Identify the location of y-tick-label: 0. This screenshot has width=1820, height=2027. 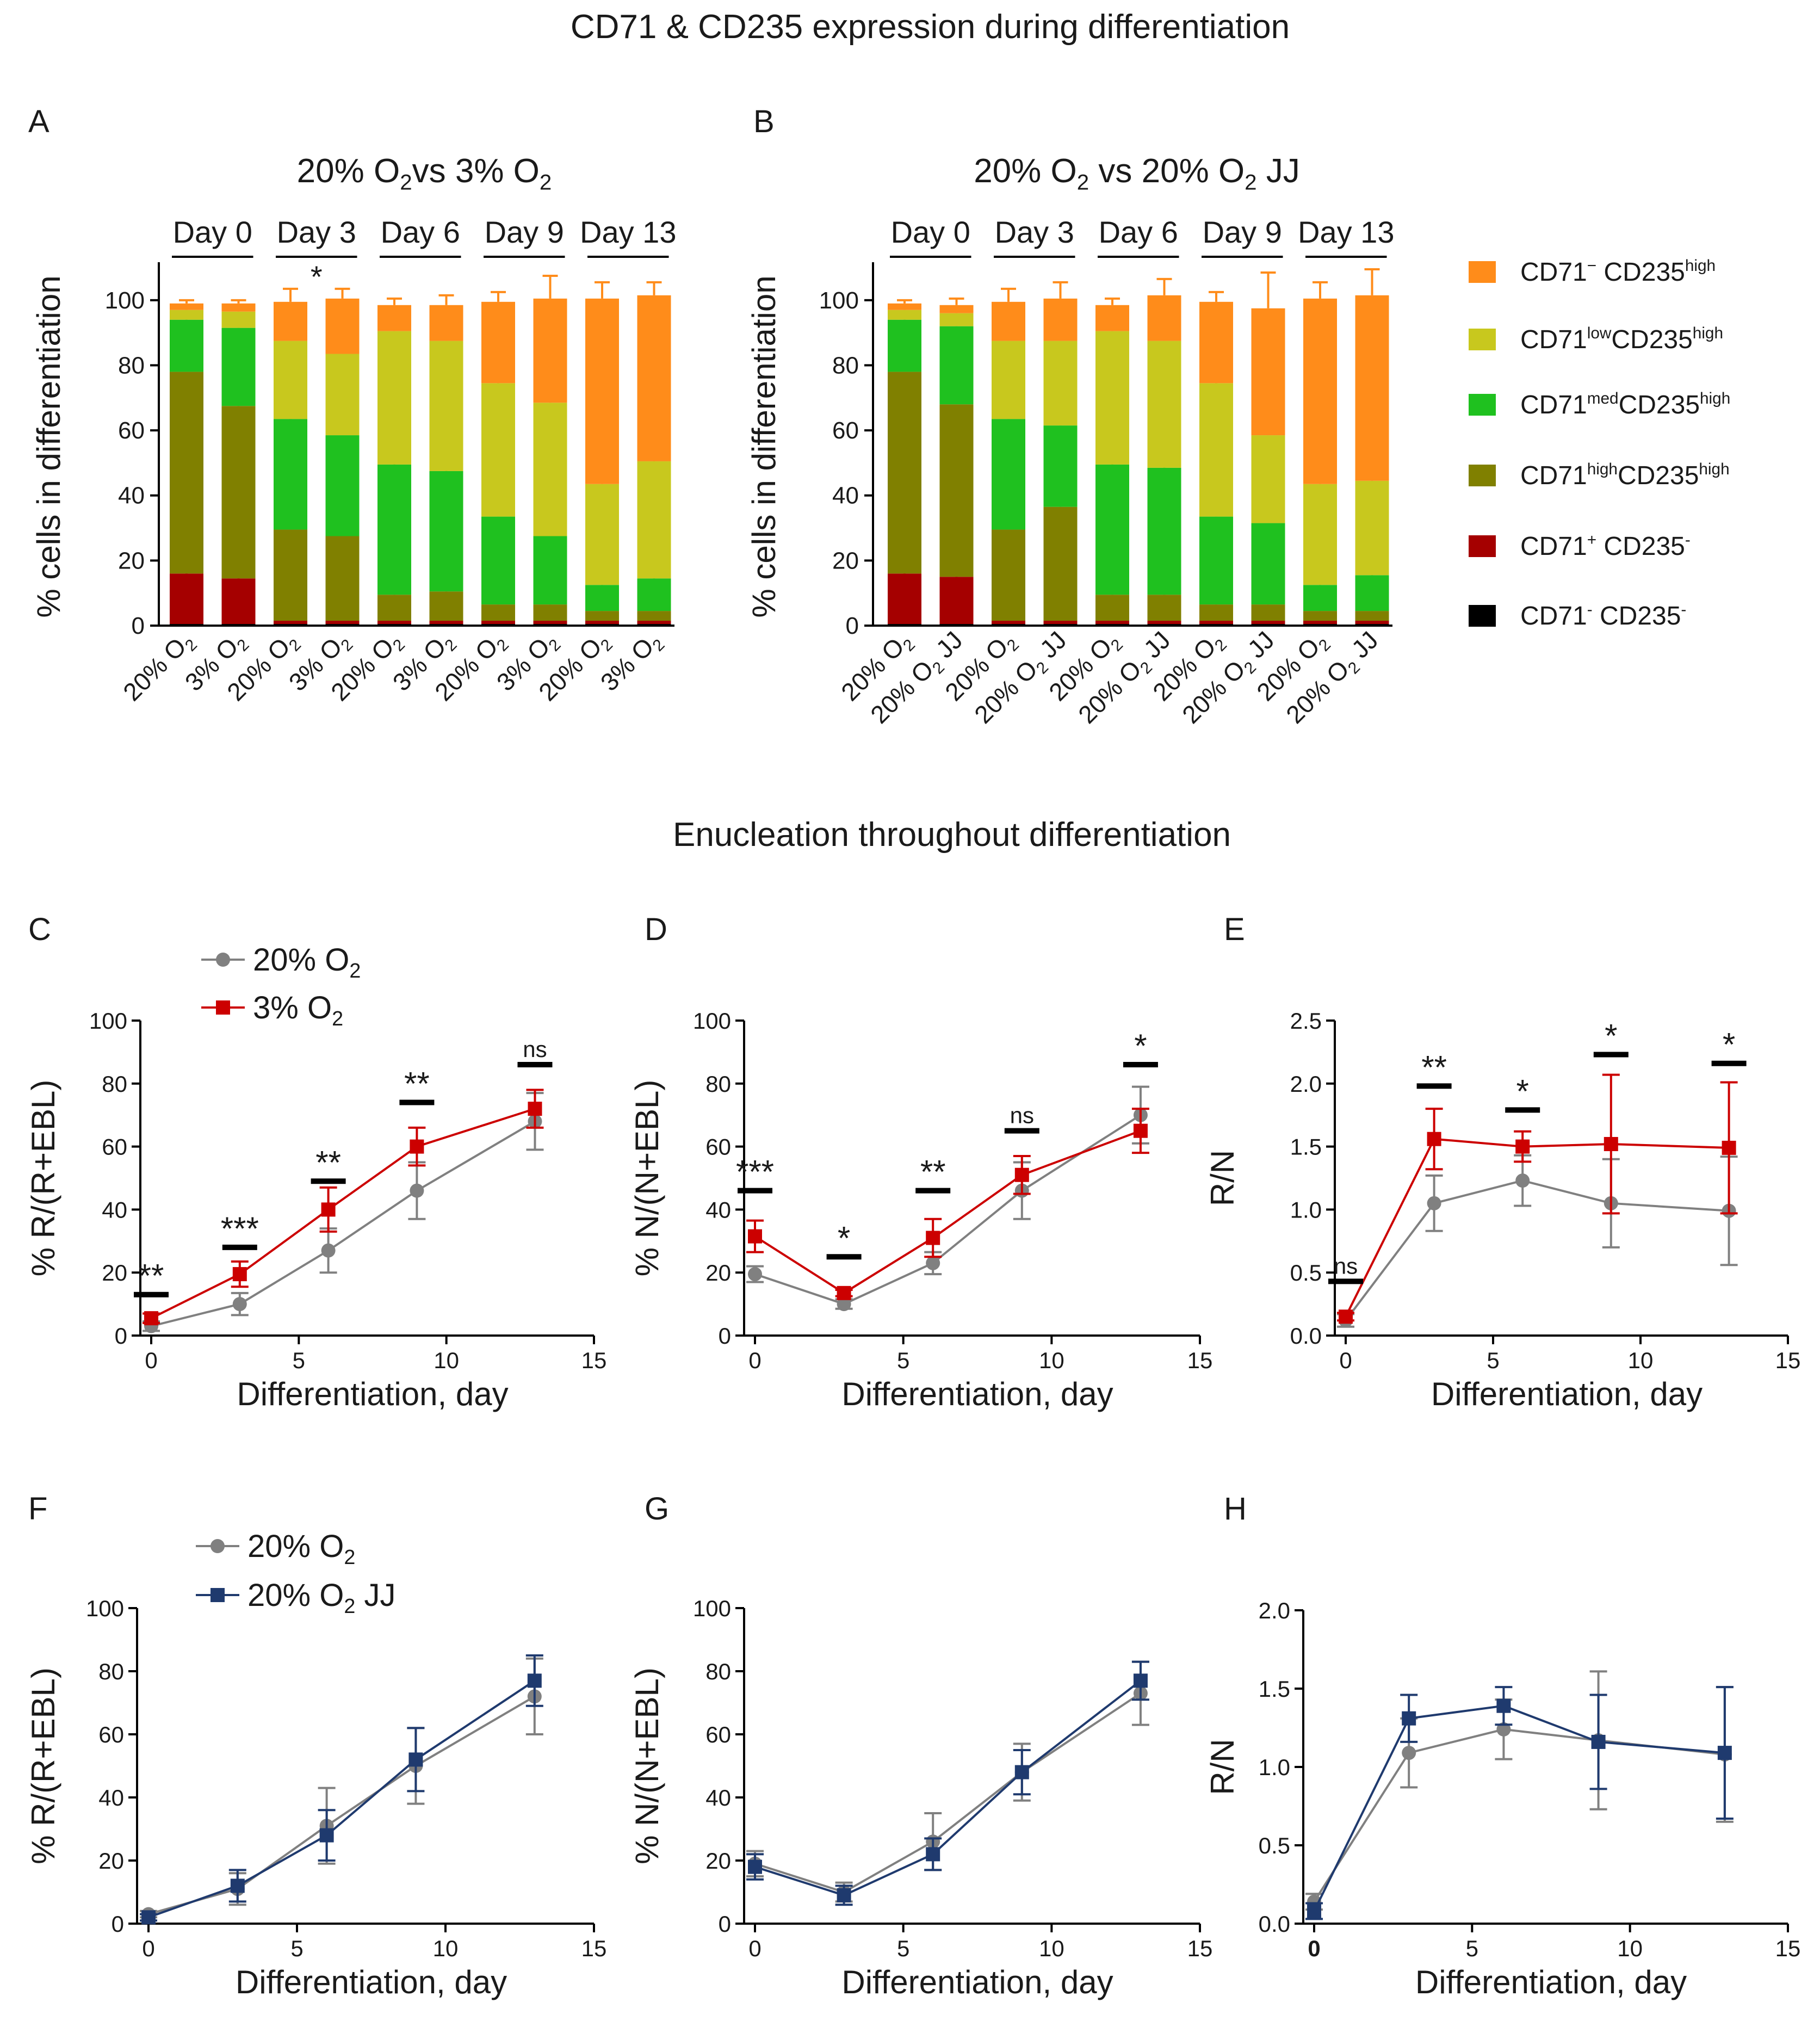
(852, 626).